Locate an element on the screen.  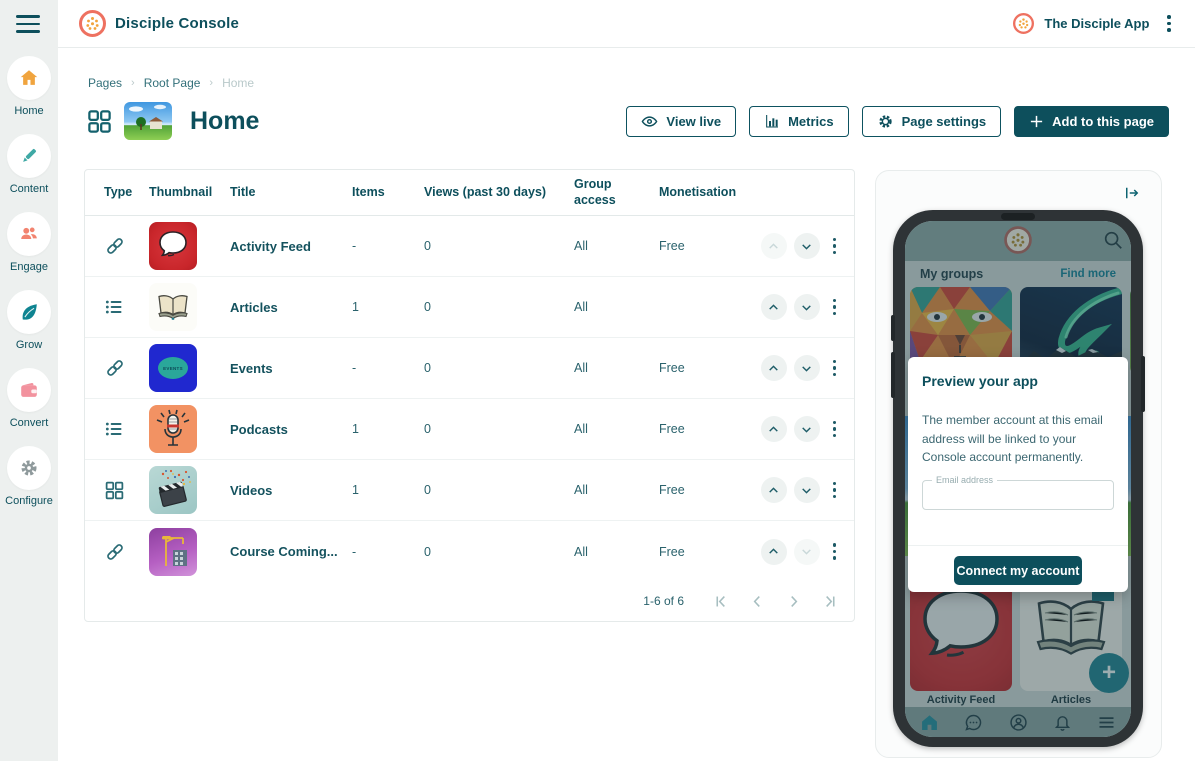
table-row: Videos 1 0 All Free is located at coordinates (469, 490).